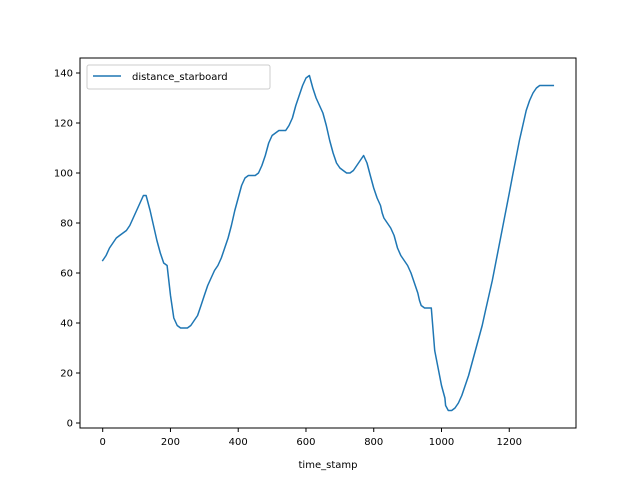 This screenshot has height=480, width=640. I want to click on x-axis: 0 200 400 600 800 1000 1200, so click(311, 438).